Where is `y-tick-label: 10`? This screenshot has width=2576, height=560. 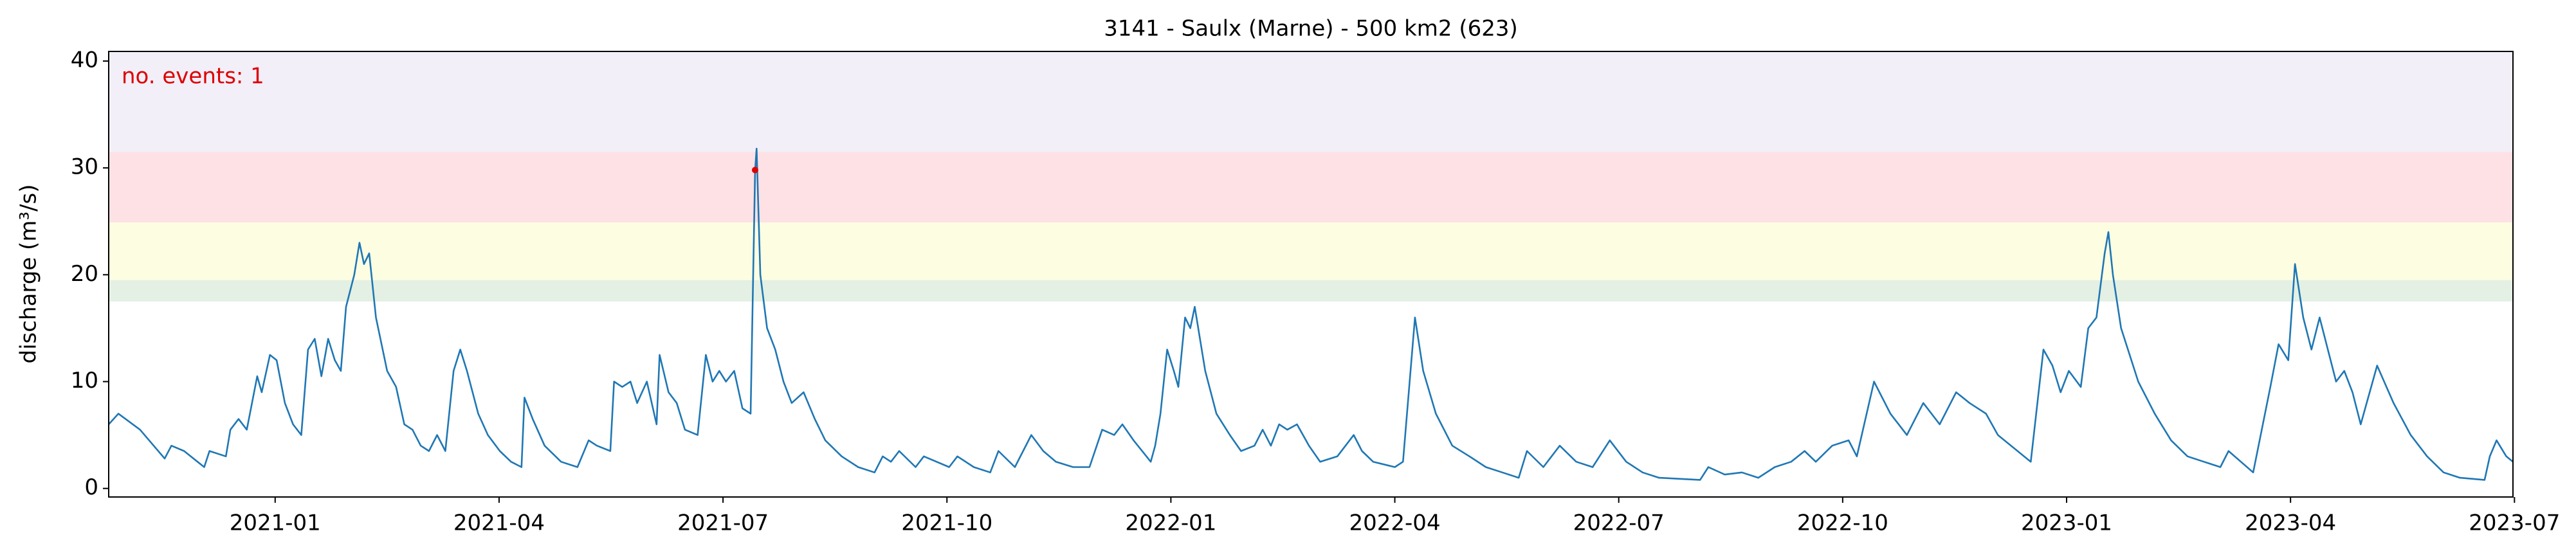 y-tick-label: 10 is located at coordinates (85, 380).